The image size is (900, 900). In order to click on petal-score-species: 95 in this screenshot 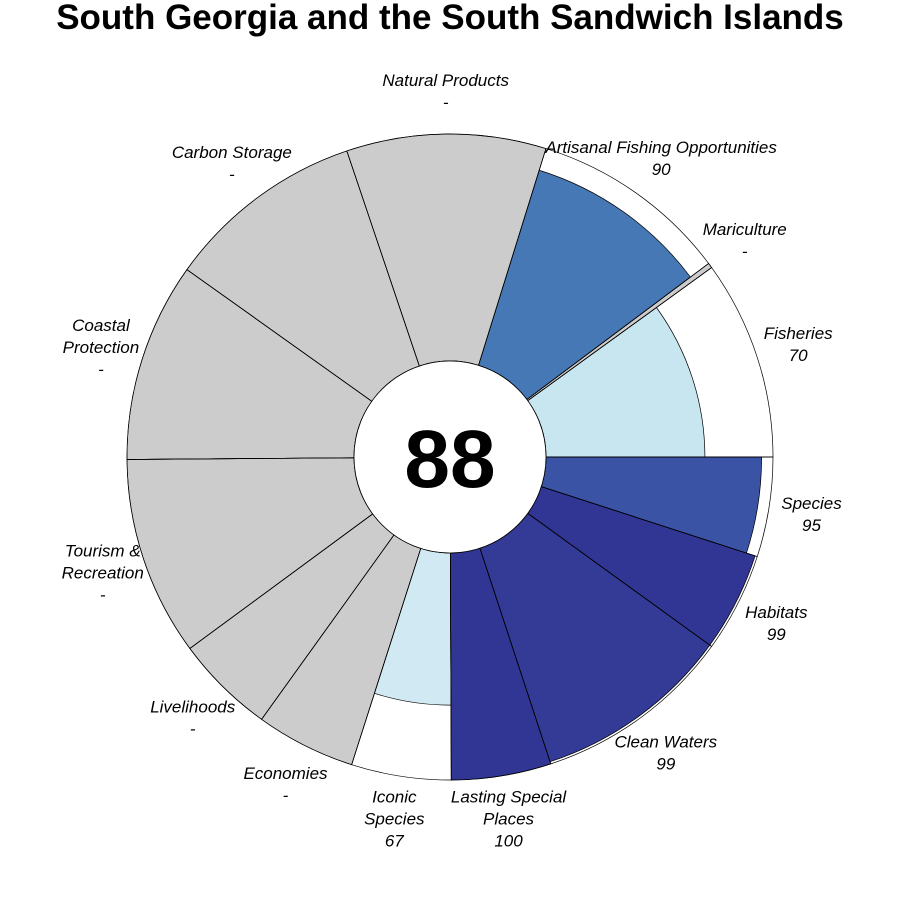, I will do `click(811, 525)`.